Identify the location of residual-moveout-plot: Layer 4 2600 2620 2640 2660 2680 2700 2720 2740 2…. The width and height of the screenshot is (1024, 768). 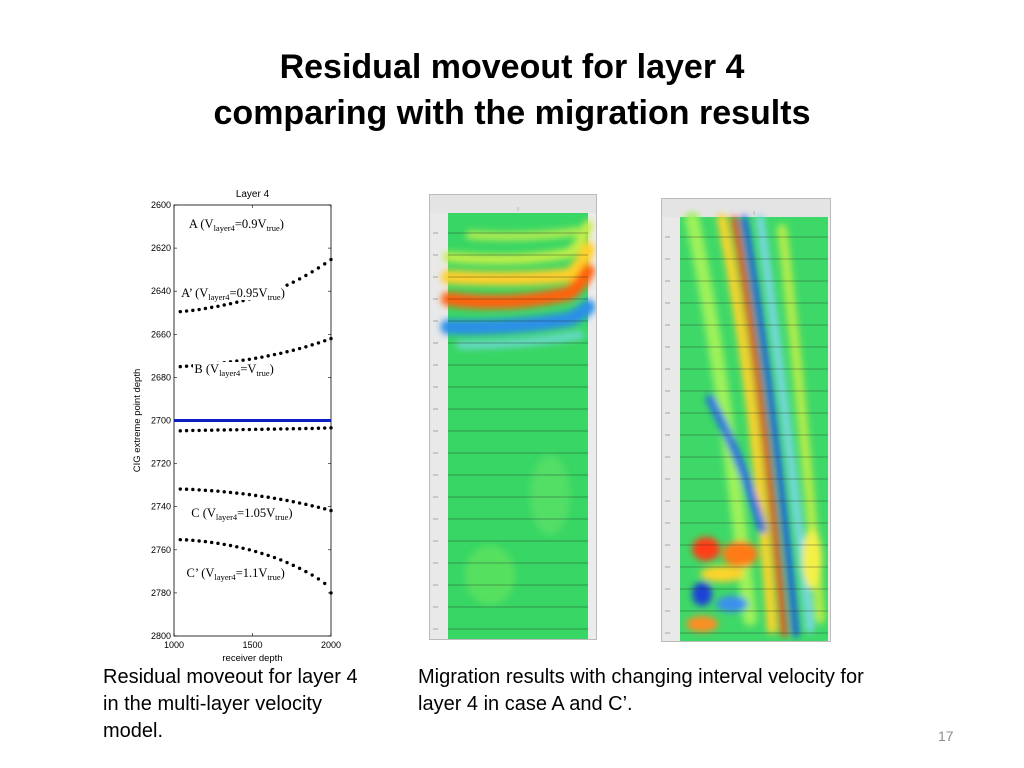
(235, 425).